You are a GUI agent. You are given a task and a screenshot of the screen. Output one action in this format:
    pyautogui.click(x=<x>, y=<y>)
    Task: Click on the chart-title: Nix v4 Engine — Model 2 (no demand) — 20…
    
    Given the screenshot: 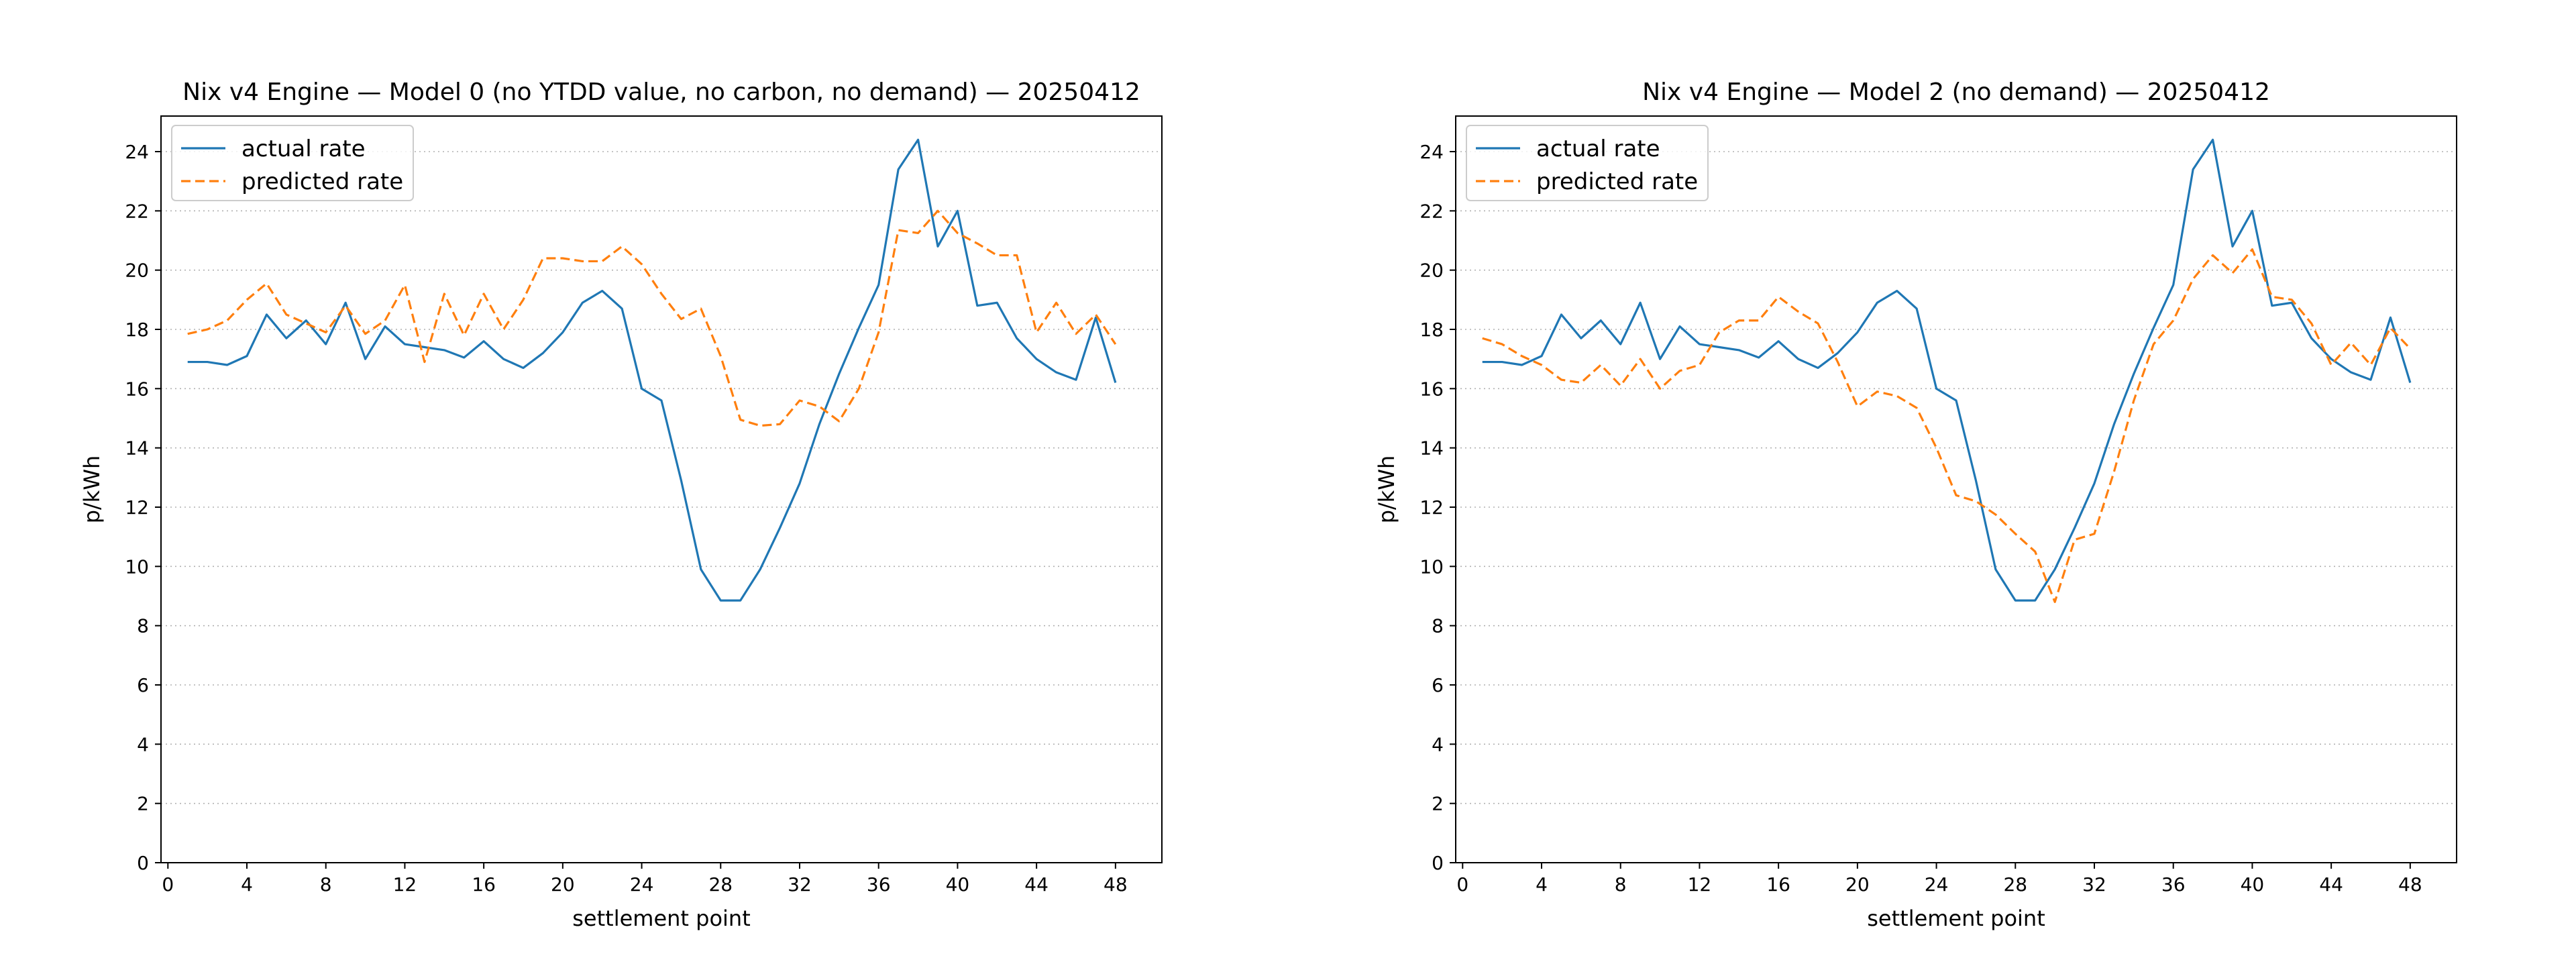 What is the action you would take?
    pyautogui.click(x=1956, y=92)
    